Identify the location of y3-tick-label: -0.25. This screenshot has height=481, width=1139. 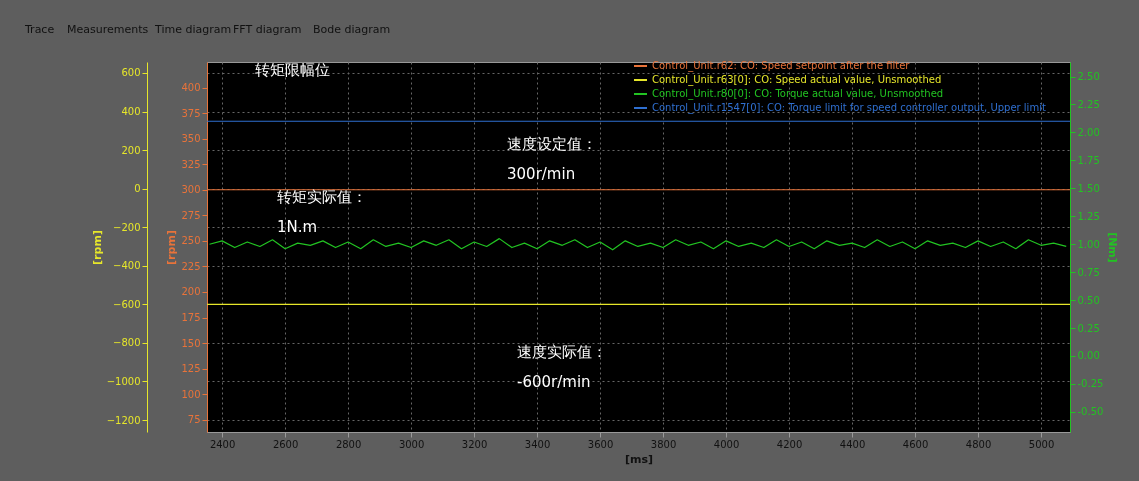
(1090, 384).